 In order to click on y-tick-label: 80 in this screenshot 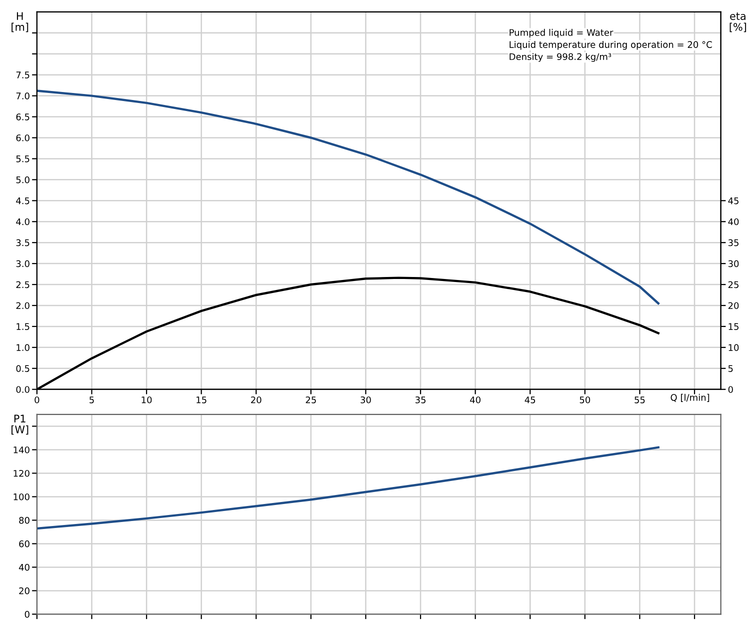, I will do `click(24, 520)`.